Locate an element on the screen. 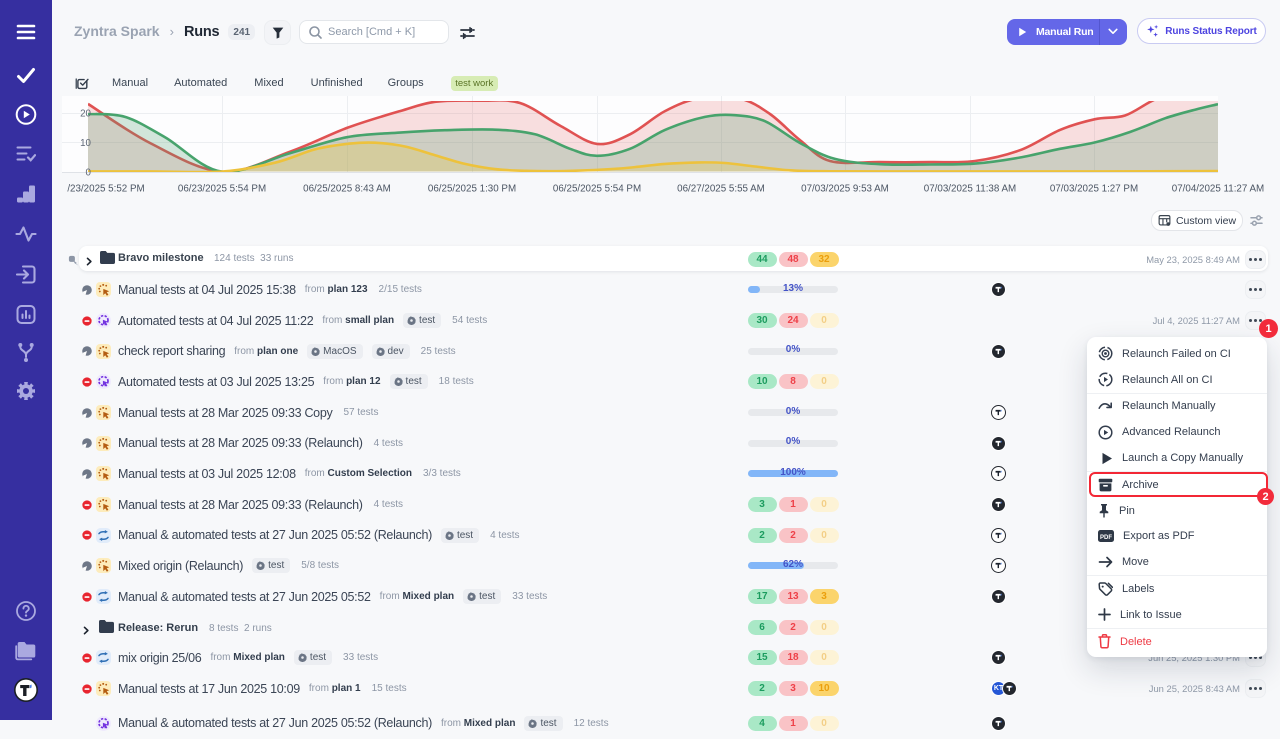 This screenshot has width=1280, height=739. svg-text: 07/03/2025 11:38 AM is located at coordinates (970, 189).